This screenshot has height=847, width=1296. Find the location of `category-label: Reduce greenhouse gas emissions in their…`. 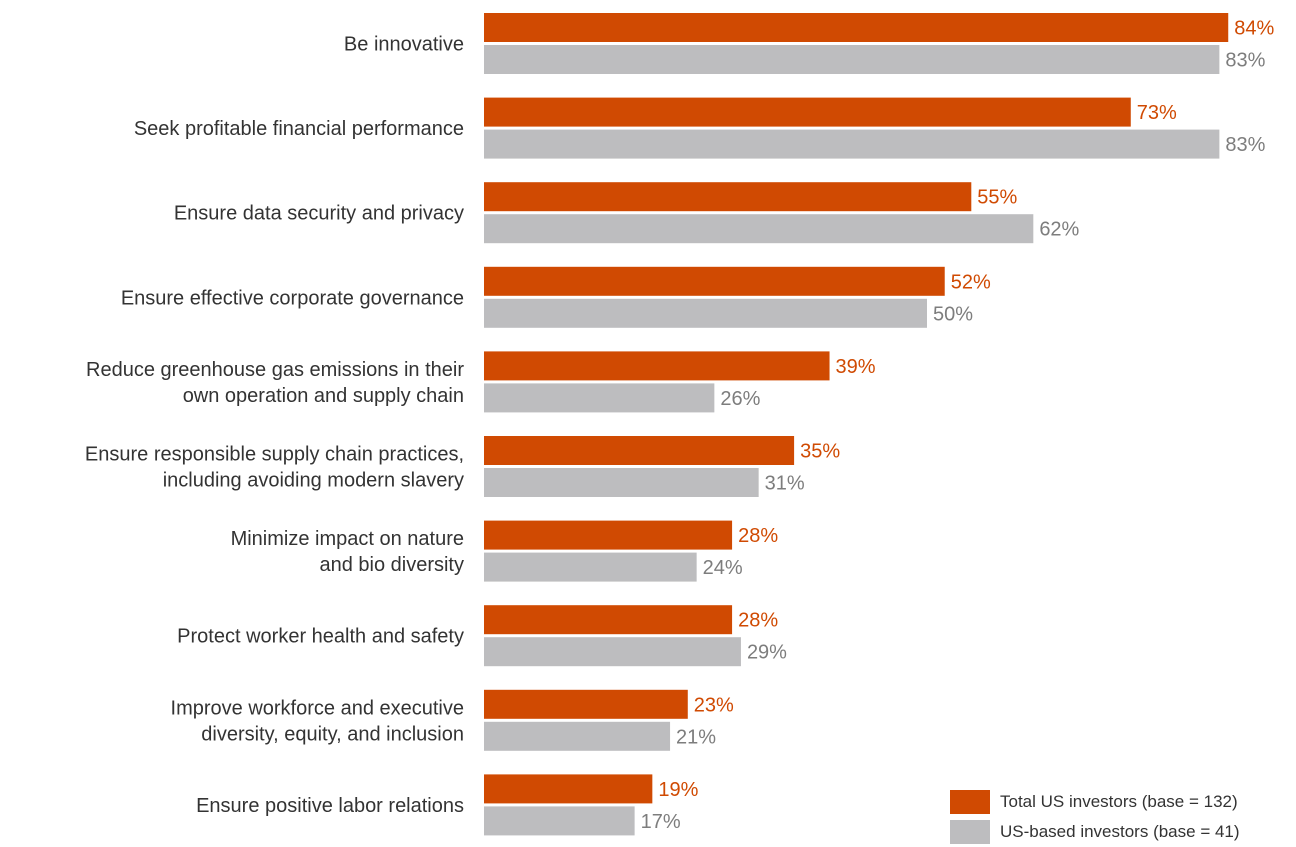

category-label: Reduce greenhouse gas emissions in their… is located at coordinates (275, 383).